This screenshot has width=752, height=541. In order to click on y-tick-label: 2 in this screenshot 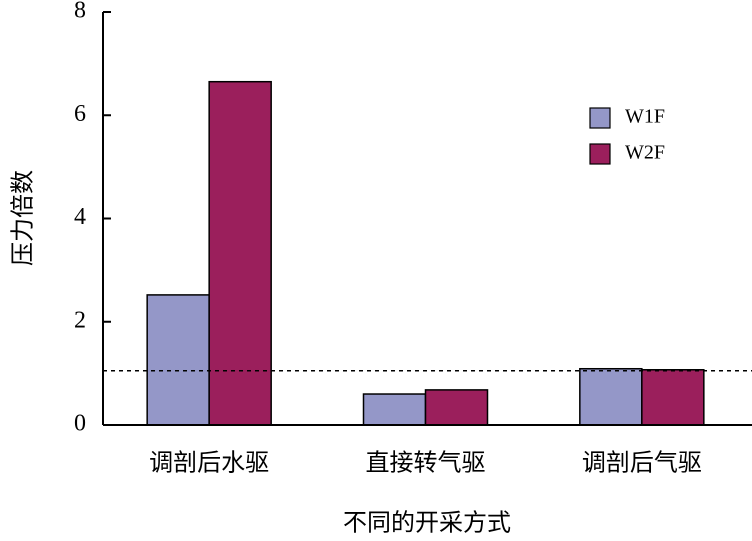, I will do `click(80, 320)`.